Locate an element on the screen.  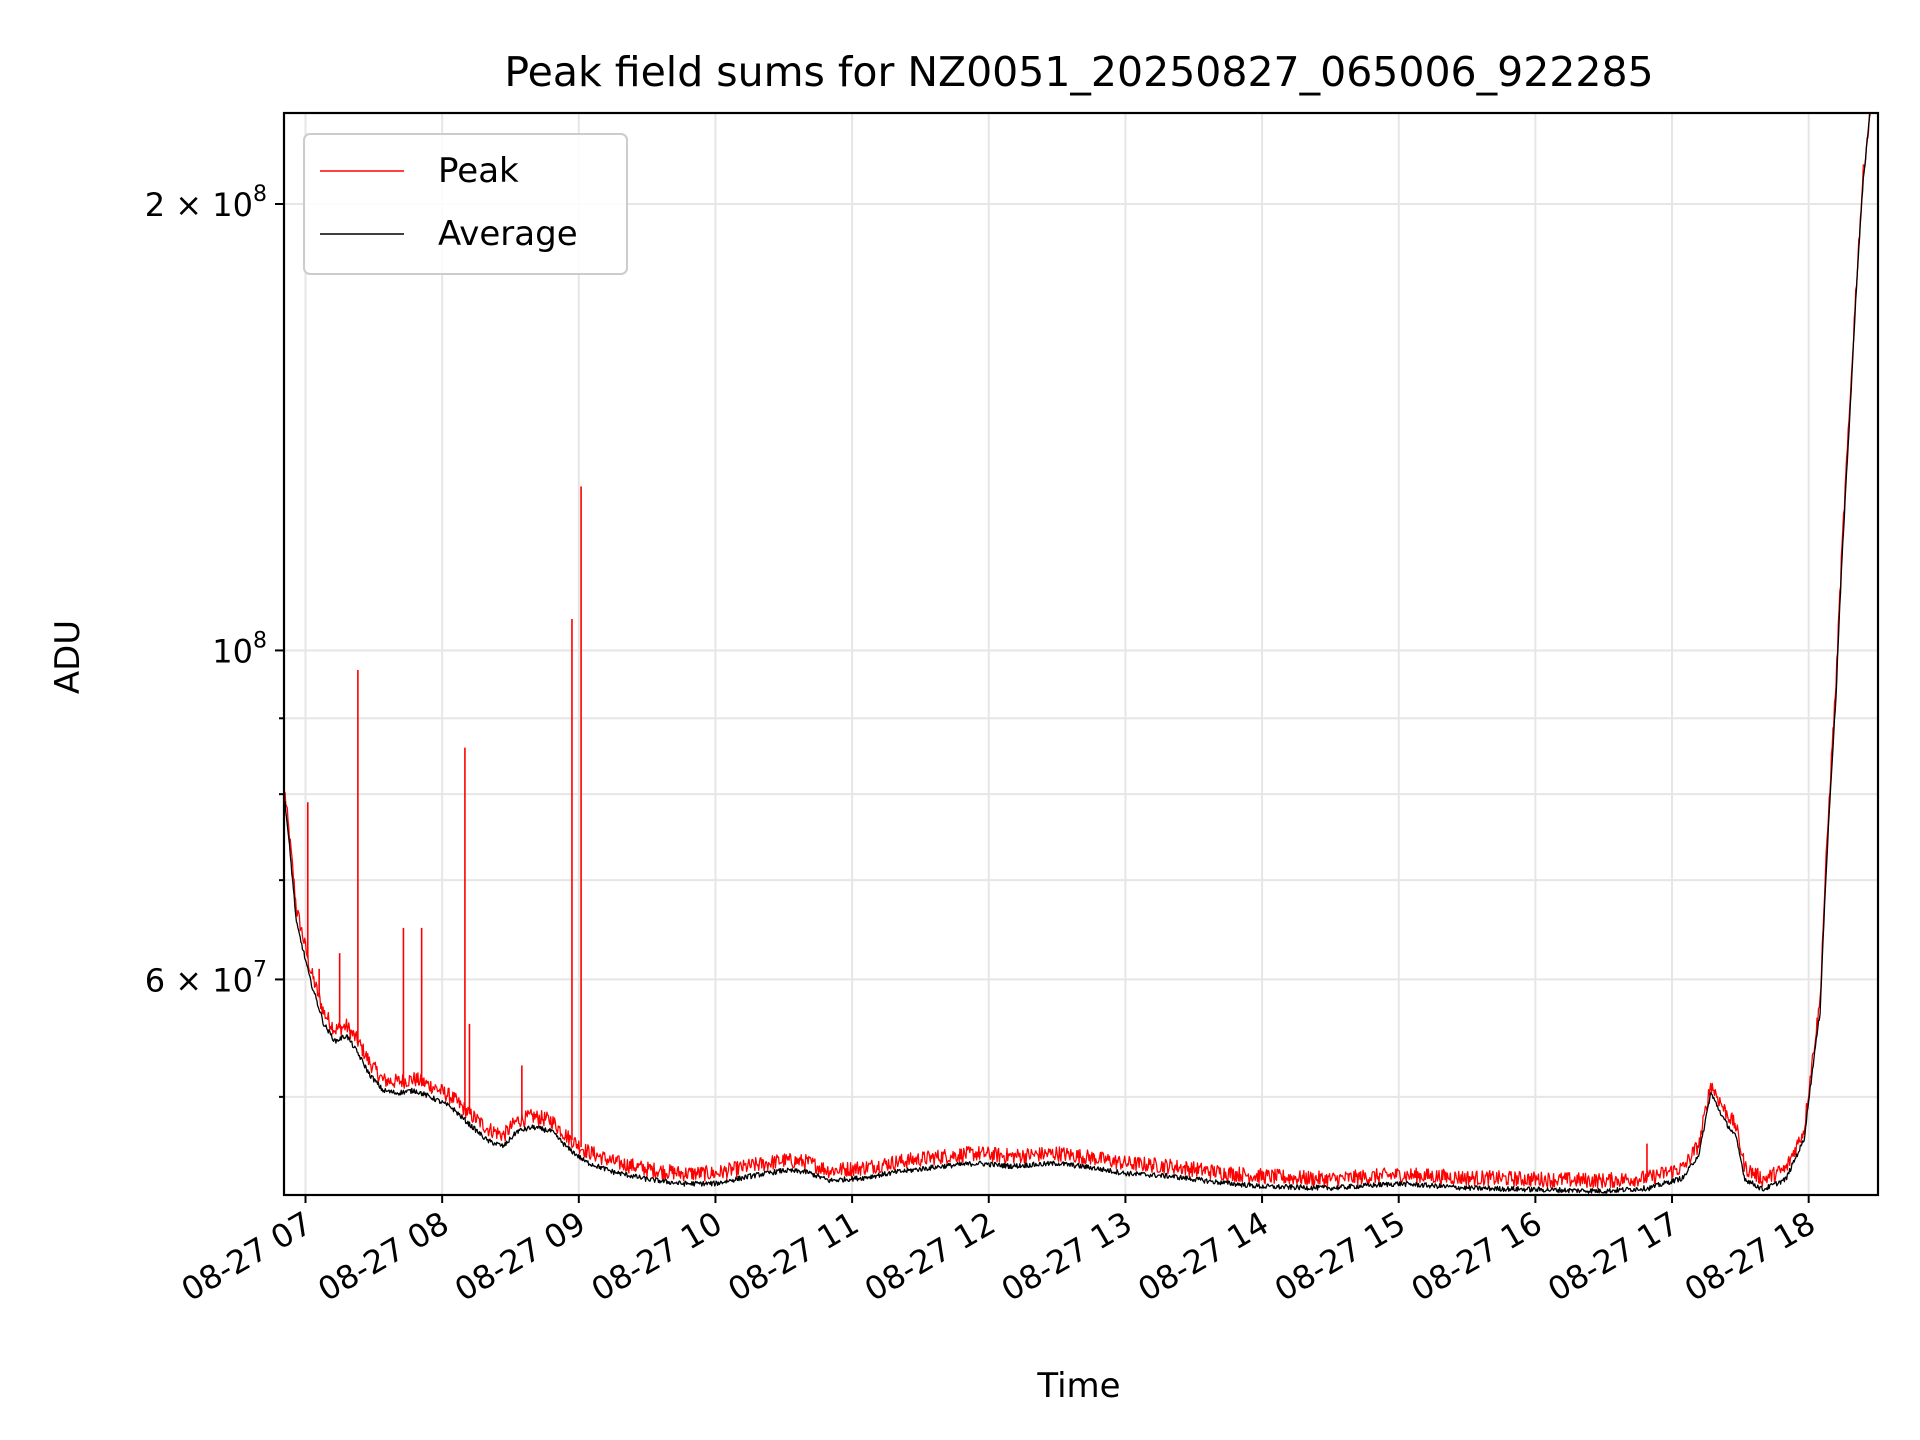
y-tick-label: 6 × 107 is located at coordinates (206, 978).